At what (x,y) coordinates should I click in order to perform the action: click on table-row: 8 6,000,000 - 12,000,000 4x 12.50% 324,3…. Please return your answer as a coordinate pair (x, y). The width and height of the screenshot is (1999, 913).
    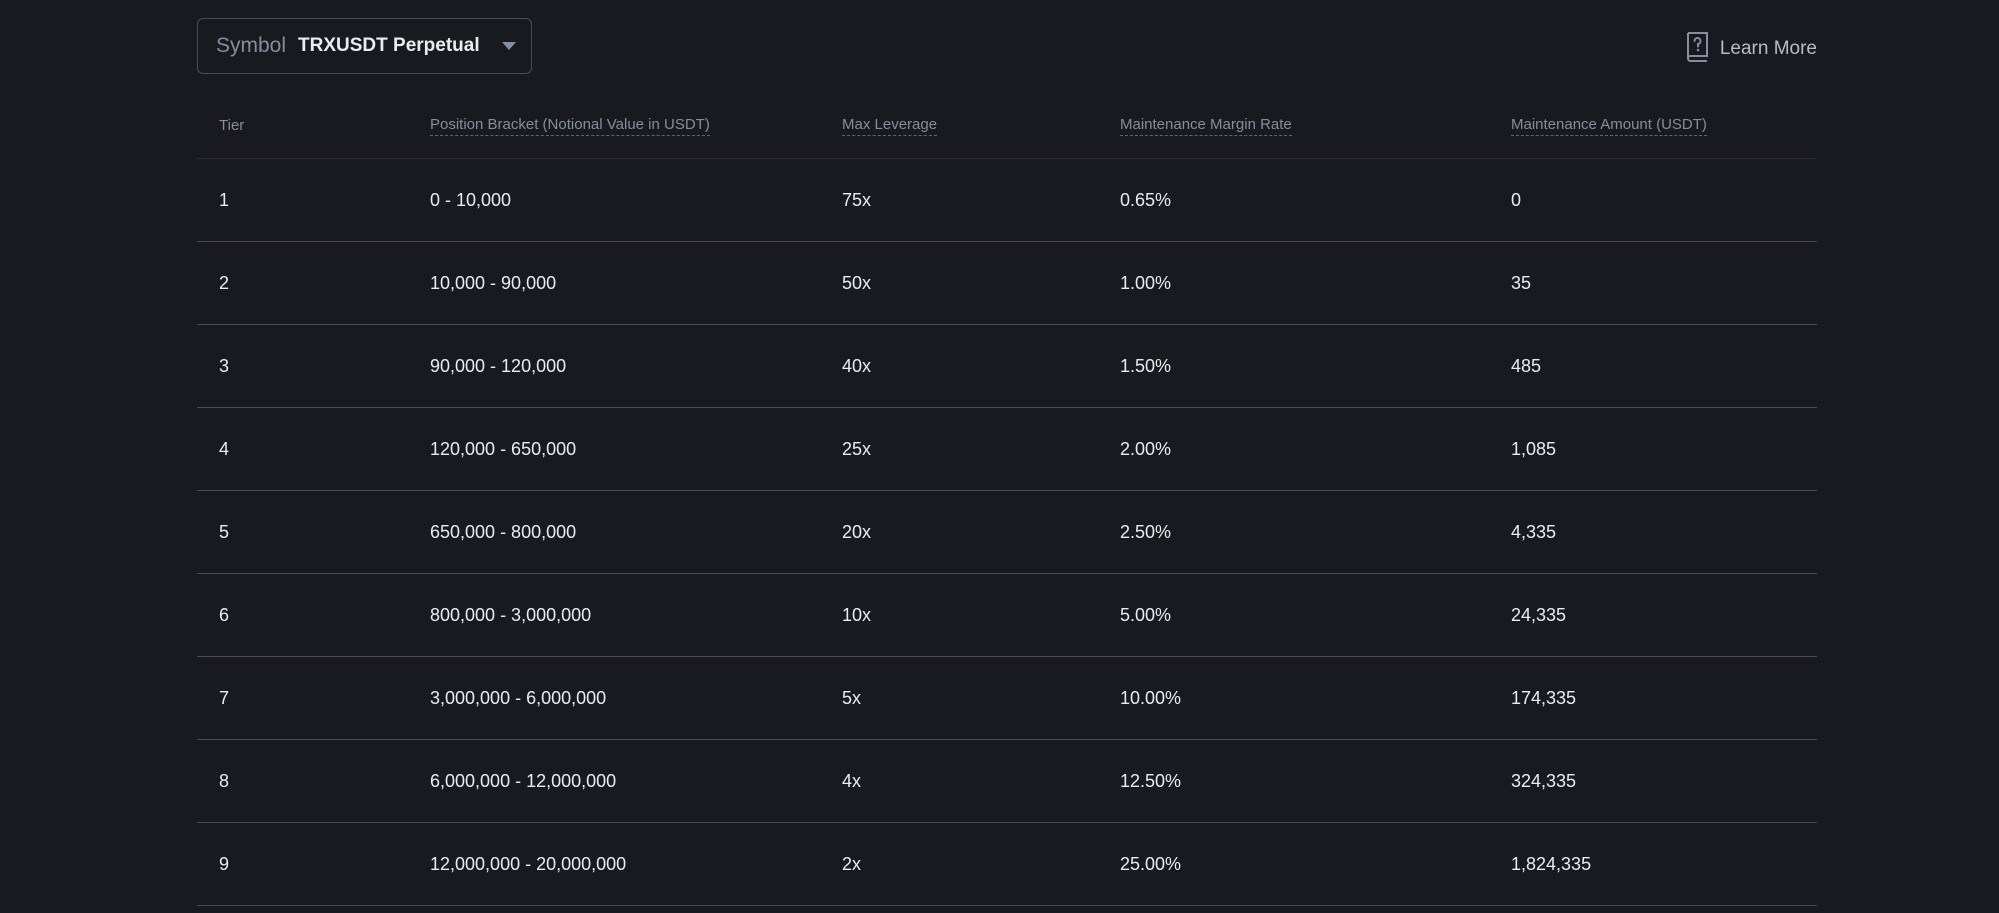
    Looking at the image, I should click on (1007, 781).